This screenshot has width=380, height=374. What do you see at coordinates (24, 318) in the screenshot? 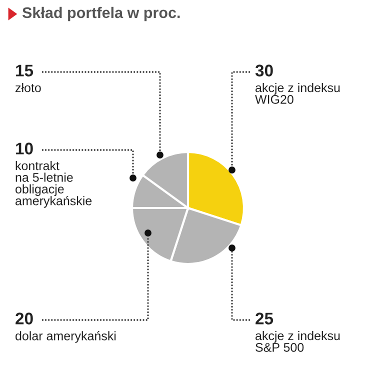
I see `data-label: 20` at bounding box center [24, 318].